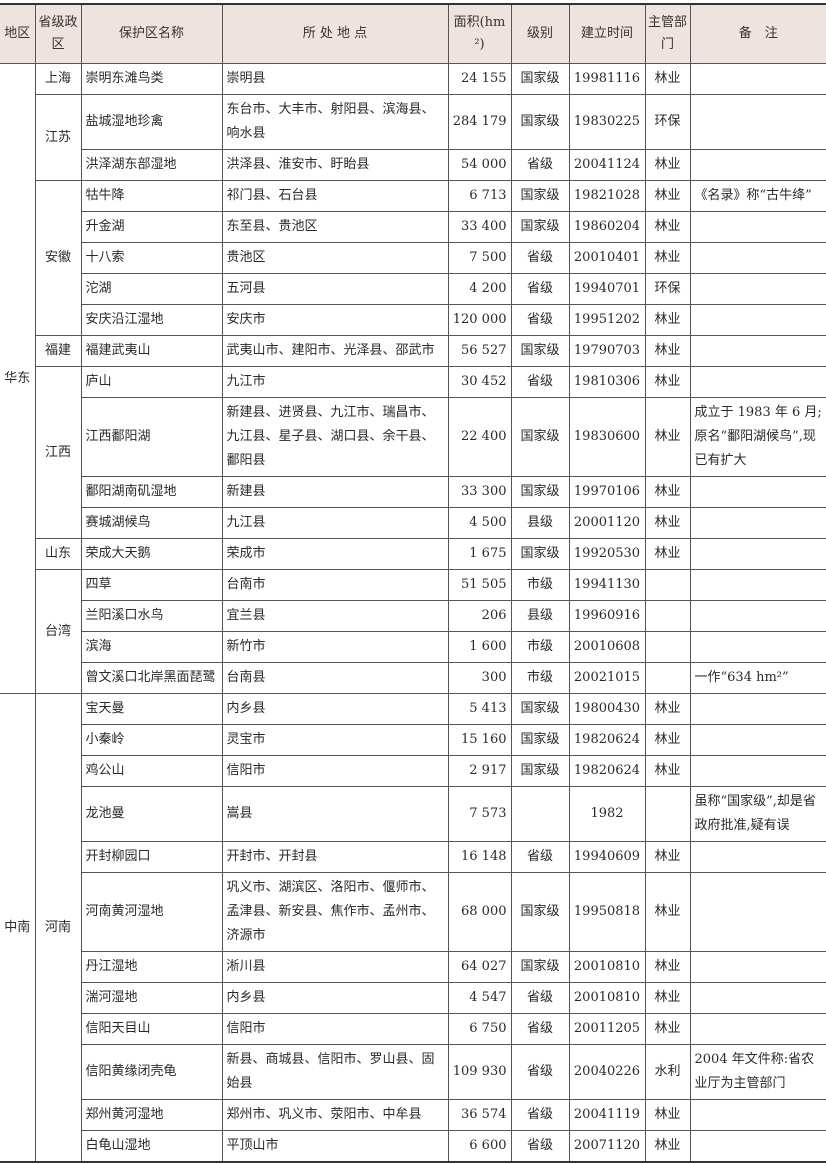 This screenshot has width=826, height=1163. Describe the element at coordinates (479, 912) in the screenshot. I see `area-cell: 68 000` at that location.